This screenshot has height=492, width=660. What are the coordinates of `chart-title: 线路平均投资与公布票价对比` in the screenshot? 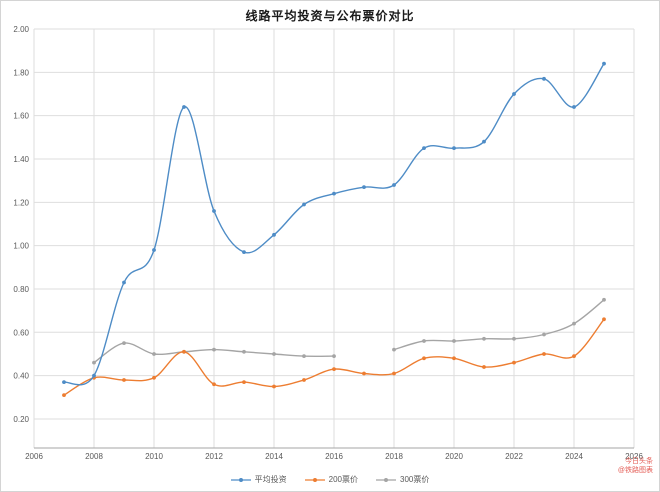 It's located at (330, 16).